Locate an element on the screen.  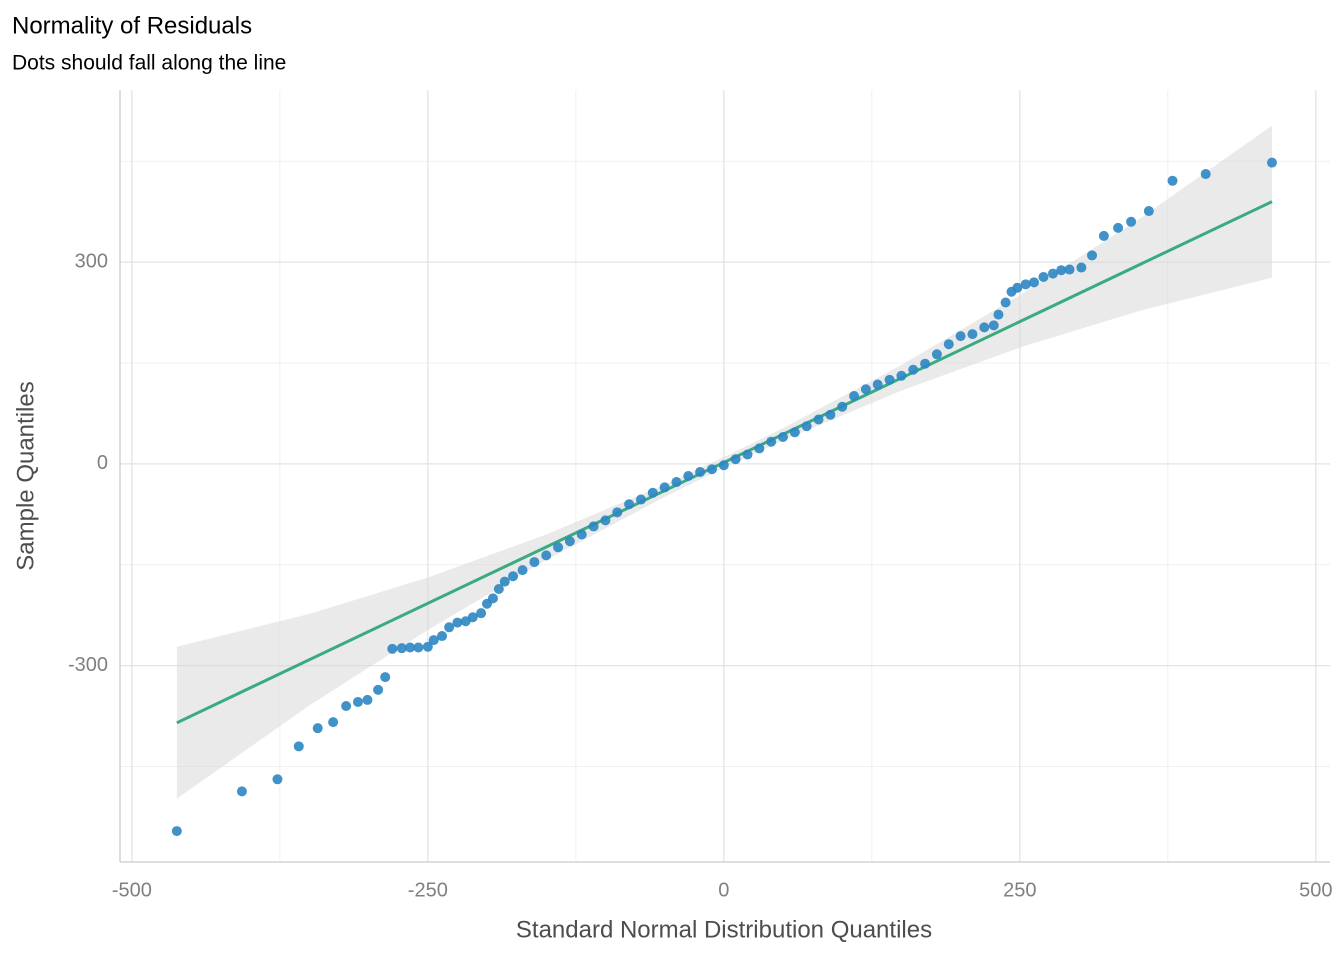
chart-title: Normality of Residuals is located at coordinates (132, 25).